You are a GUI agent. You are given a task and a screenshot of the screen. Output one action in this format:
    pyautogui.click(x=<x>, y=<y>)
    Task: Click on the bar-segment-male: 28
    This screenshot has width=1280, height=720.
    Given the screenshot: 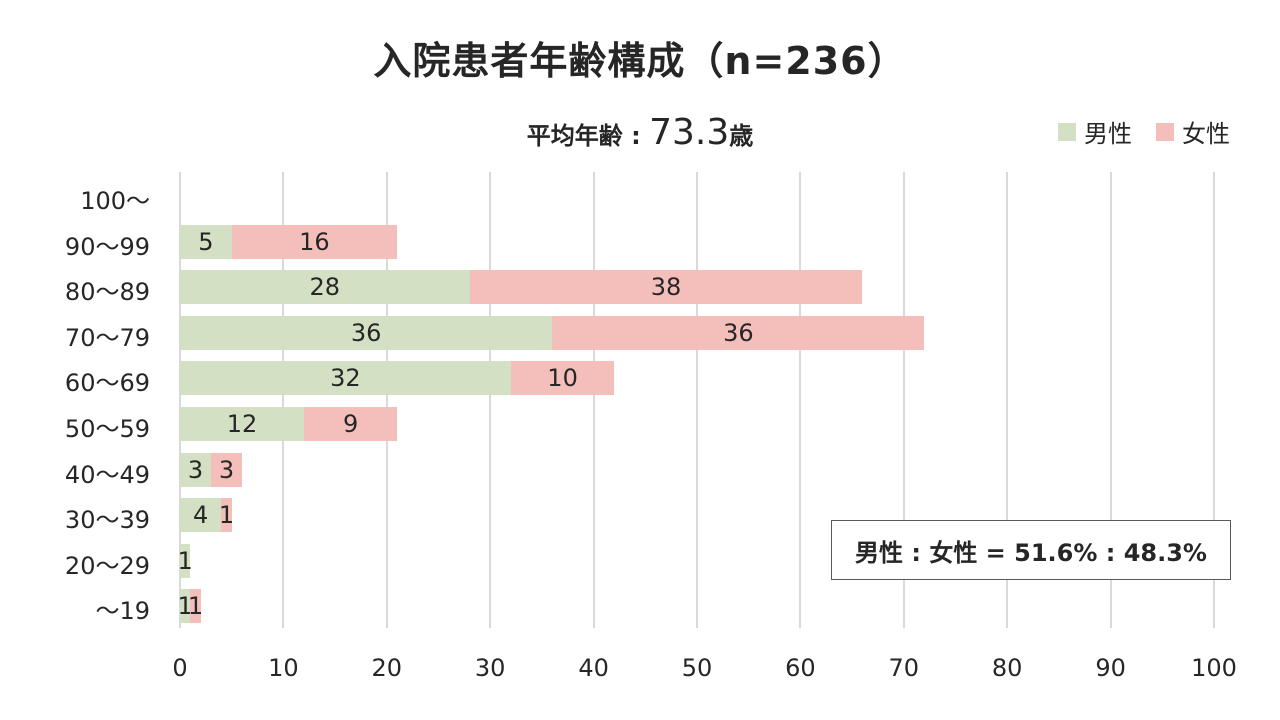 What is the action you would take?
    pyautogui.click(x=325, y=287)
    